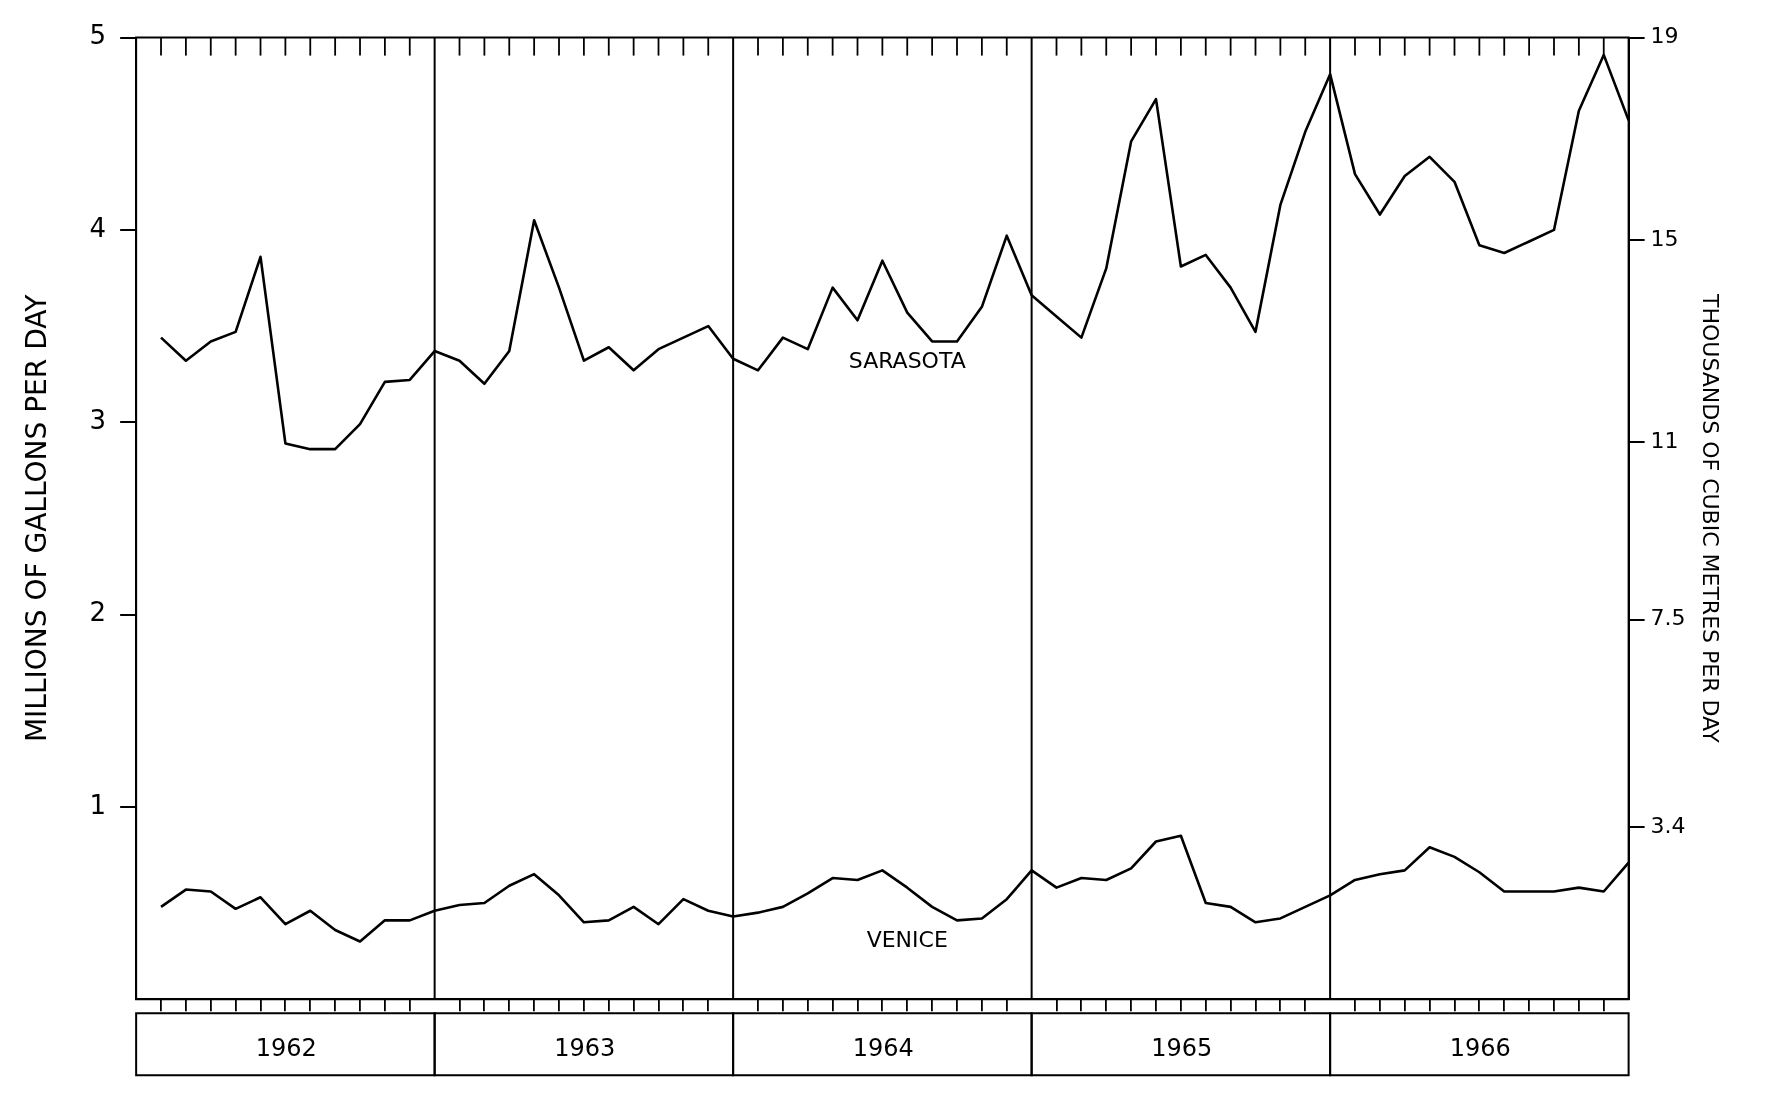 This screenshot has width=1769, height=1117. What do you see at coordinates (98, 419) in the screenshot?
I see `y-tick-label: 3` at bounding box center [98, 419].